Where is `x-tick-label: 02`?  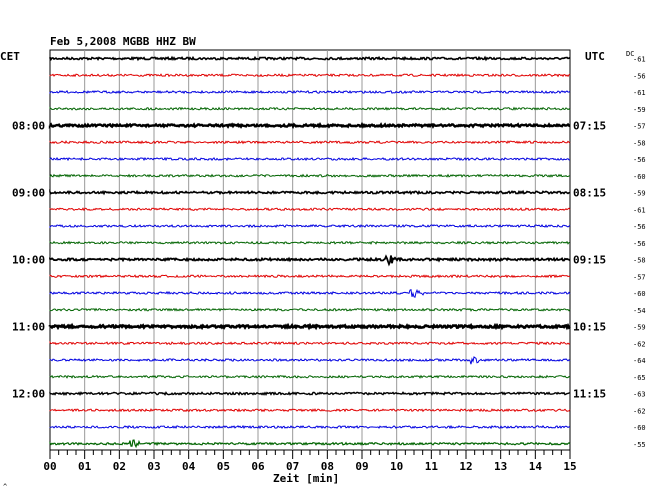
x-tick-label: 02 is located at coordinates (119, 466).